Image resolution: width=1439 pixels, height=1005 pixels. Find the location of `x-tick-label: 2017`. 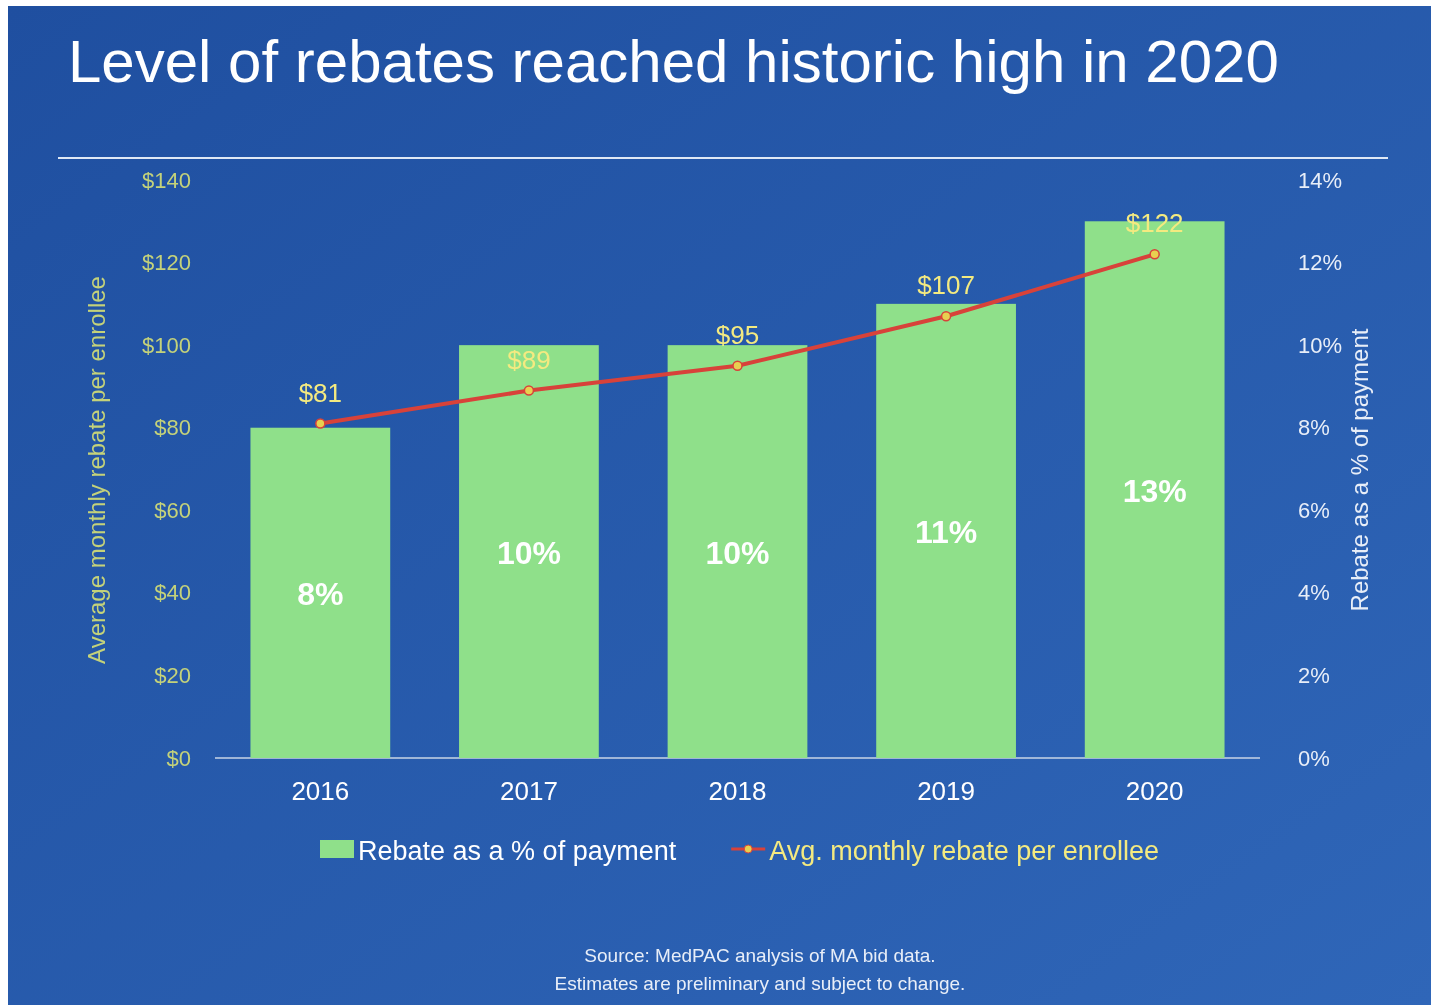

x-tick-label: 2017 is located at coordinates (529, 791).